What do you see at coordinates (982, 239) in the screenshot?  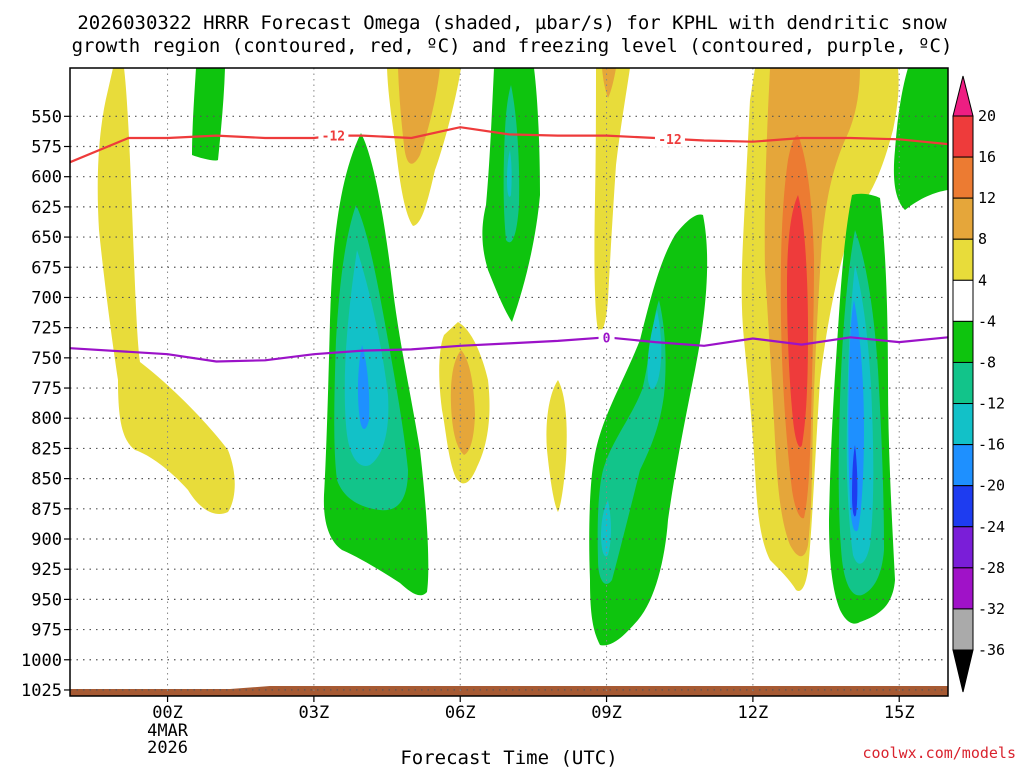 I see `colorbar-label: 8` at bounding box center [982, 239].